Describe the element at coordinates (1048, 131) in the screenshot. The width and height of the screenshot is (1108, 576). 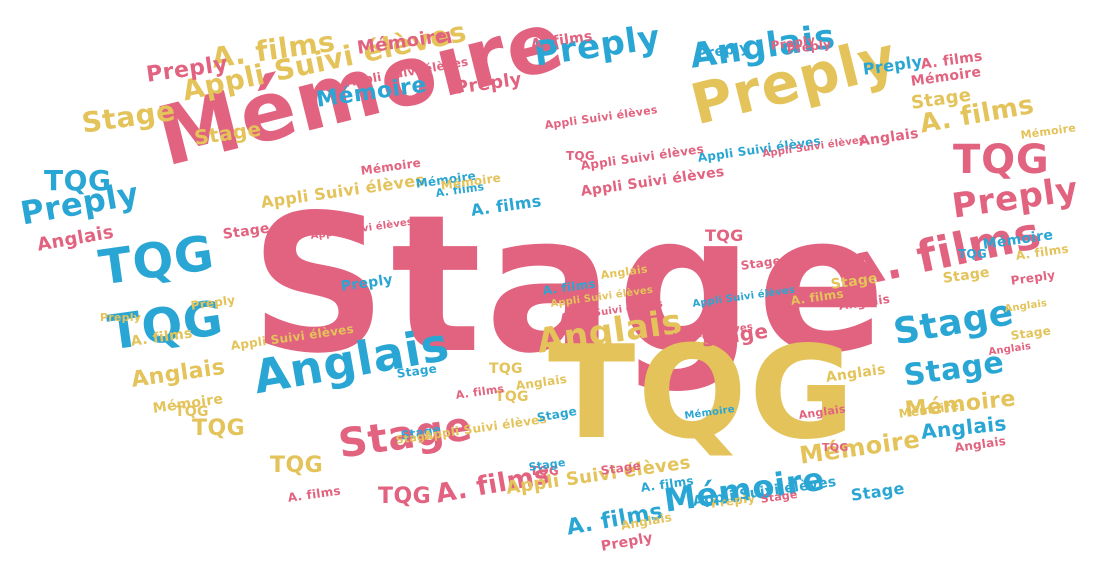
I see `word-memoire: Mémoire` at that location.